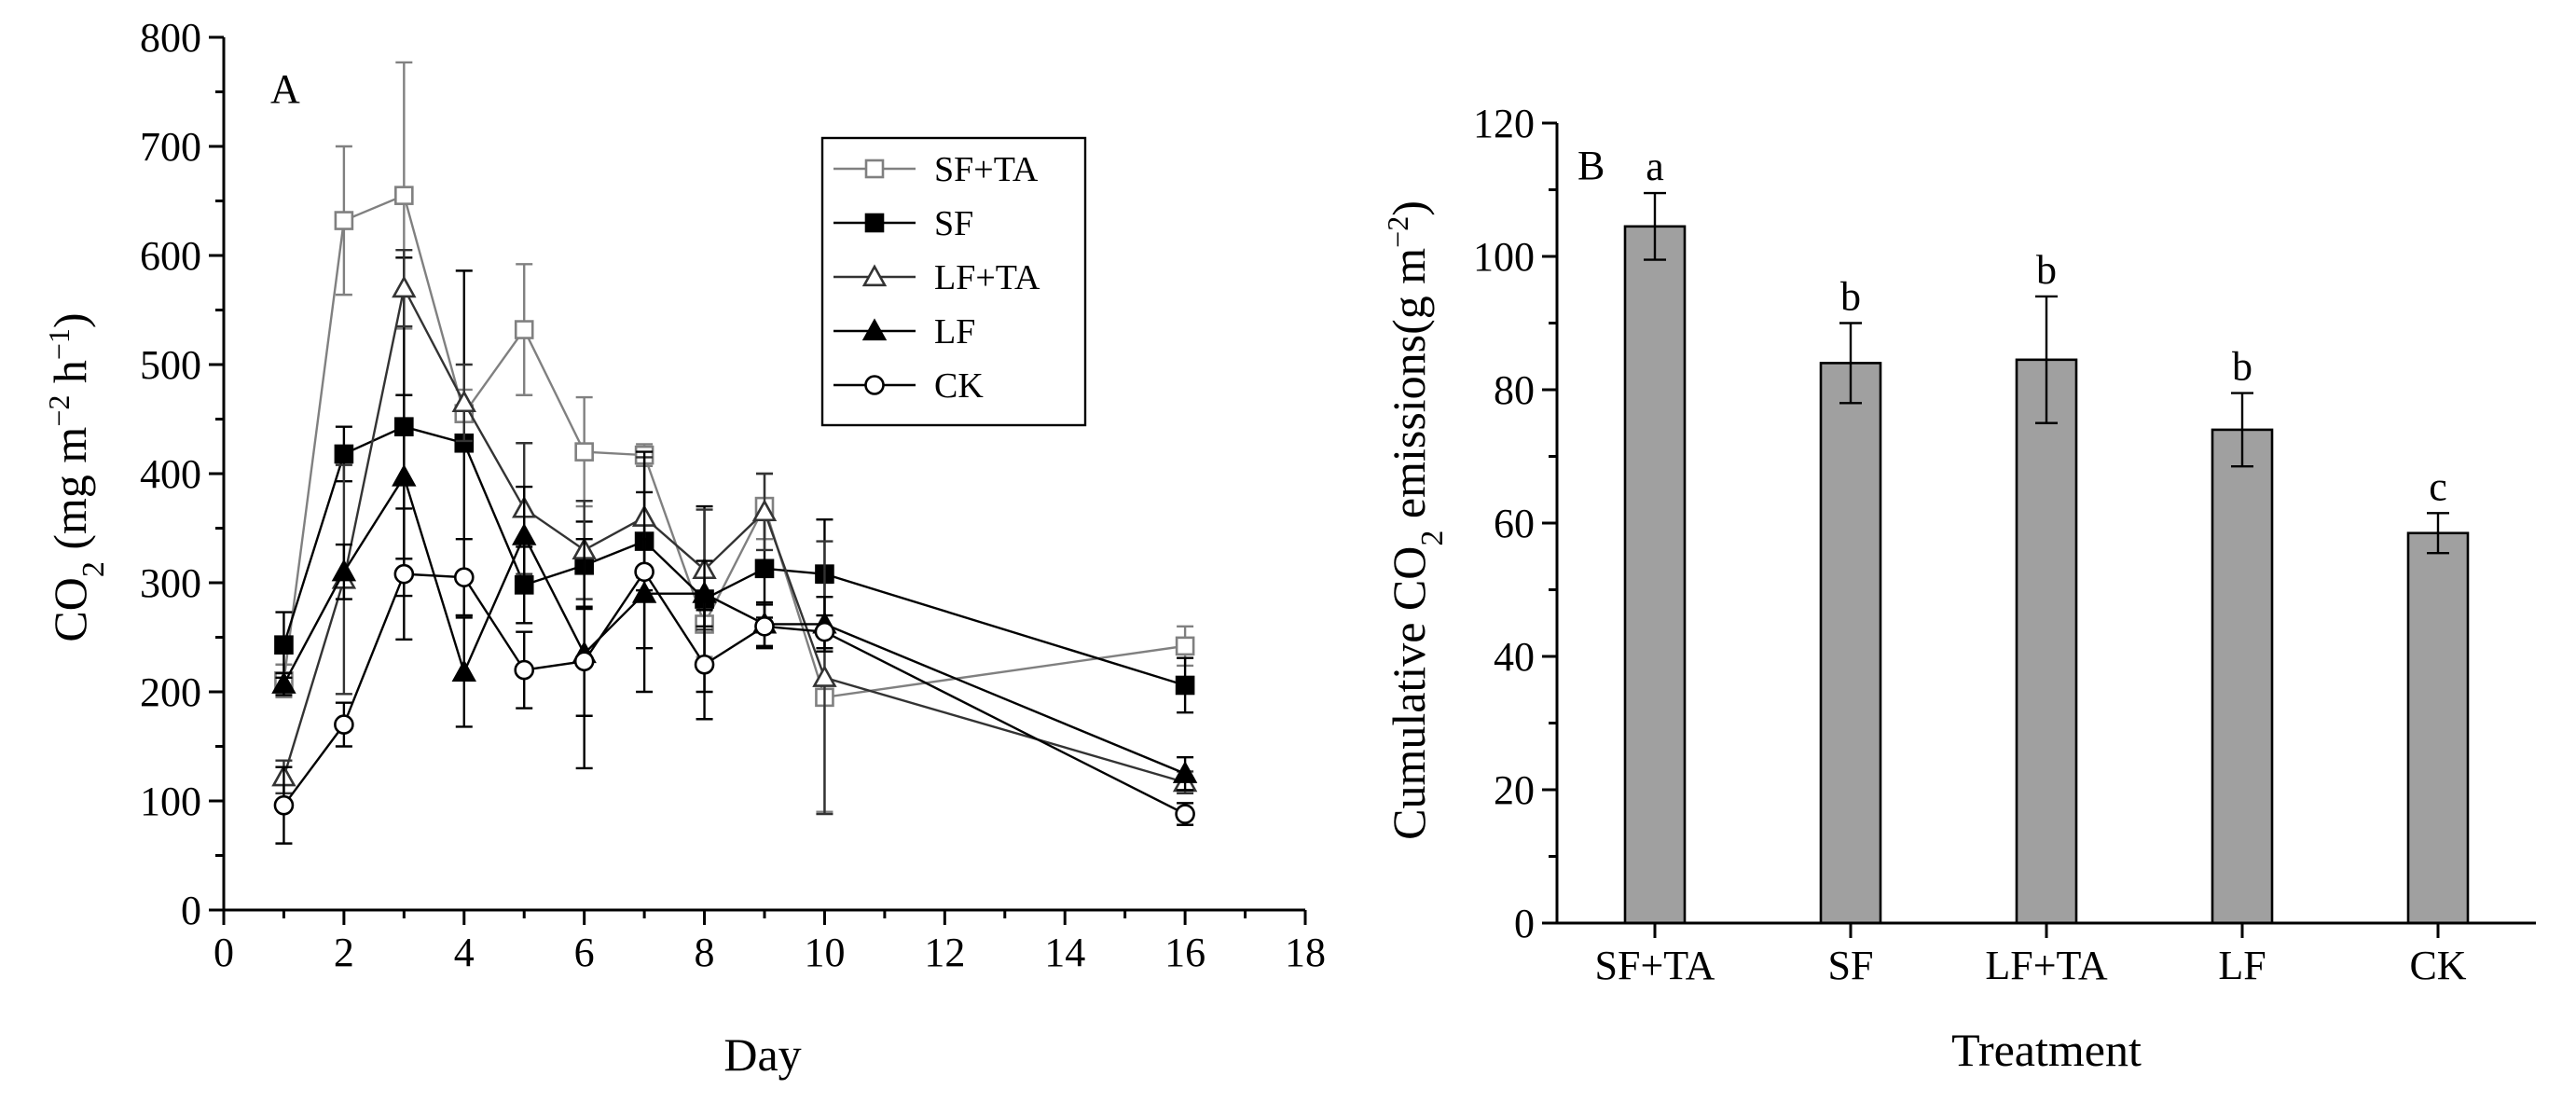  What do you see at coordinates (1397, 232) in the screenshot?
I see `b-ylabel-sup: −2` at bounding box center [1397, 232].